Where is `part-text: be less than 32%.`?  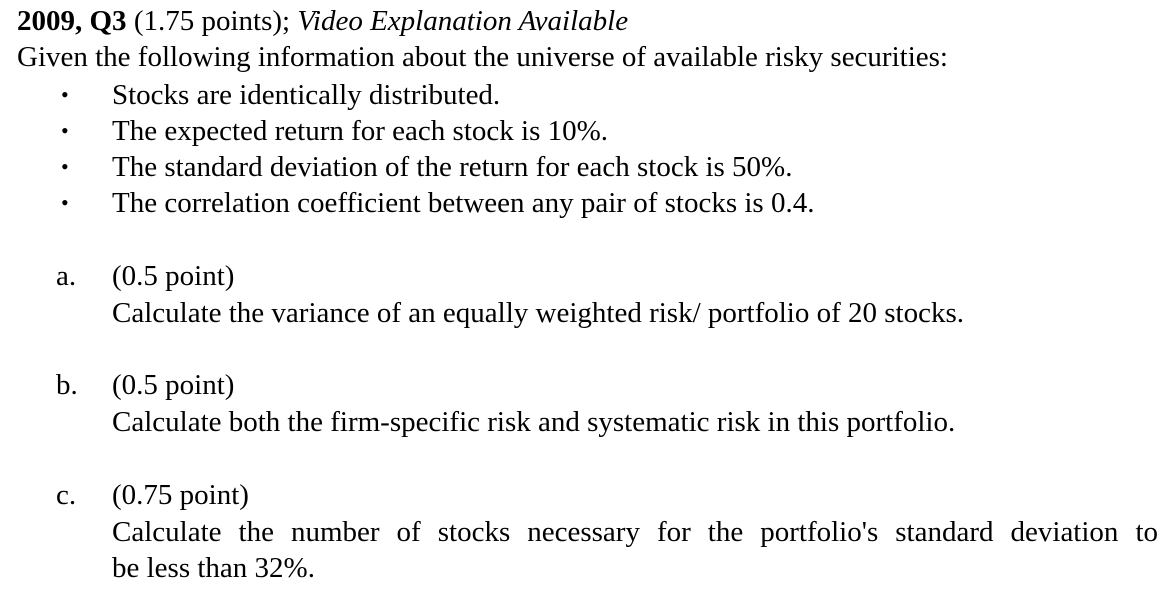
part-text: be less than 32%. is located at coordinates (213, 568).